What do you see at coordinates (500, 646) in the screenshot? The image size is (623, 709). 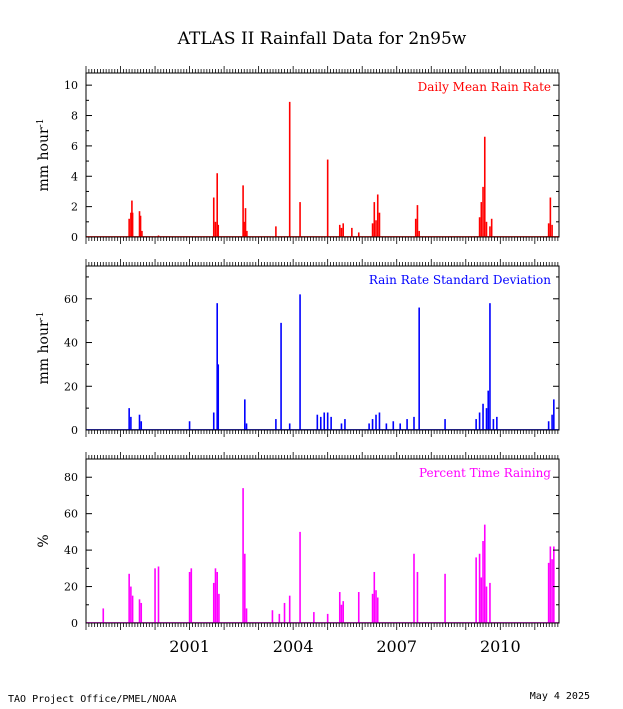 I see `x-tick-label: 2010` at bounding box center [500, 646].